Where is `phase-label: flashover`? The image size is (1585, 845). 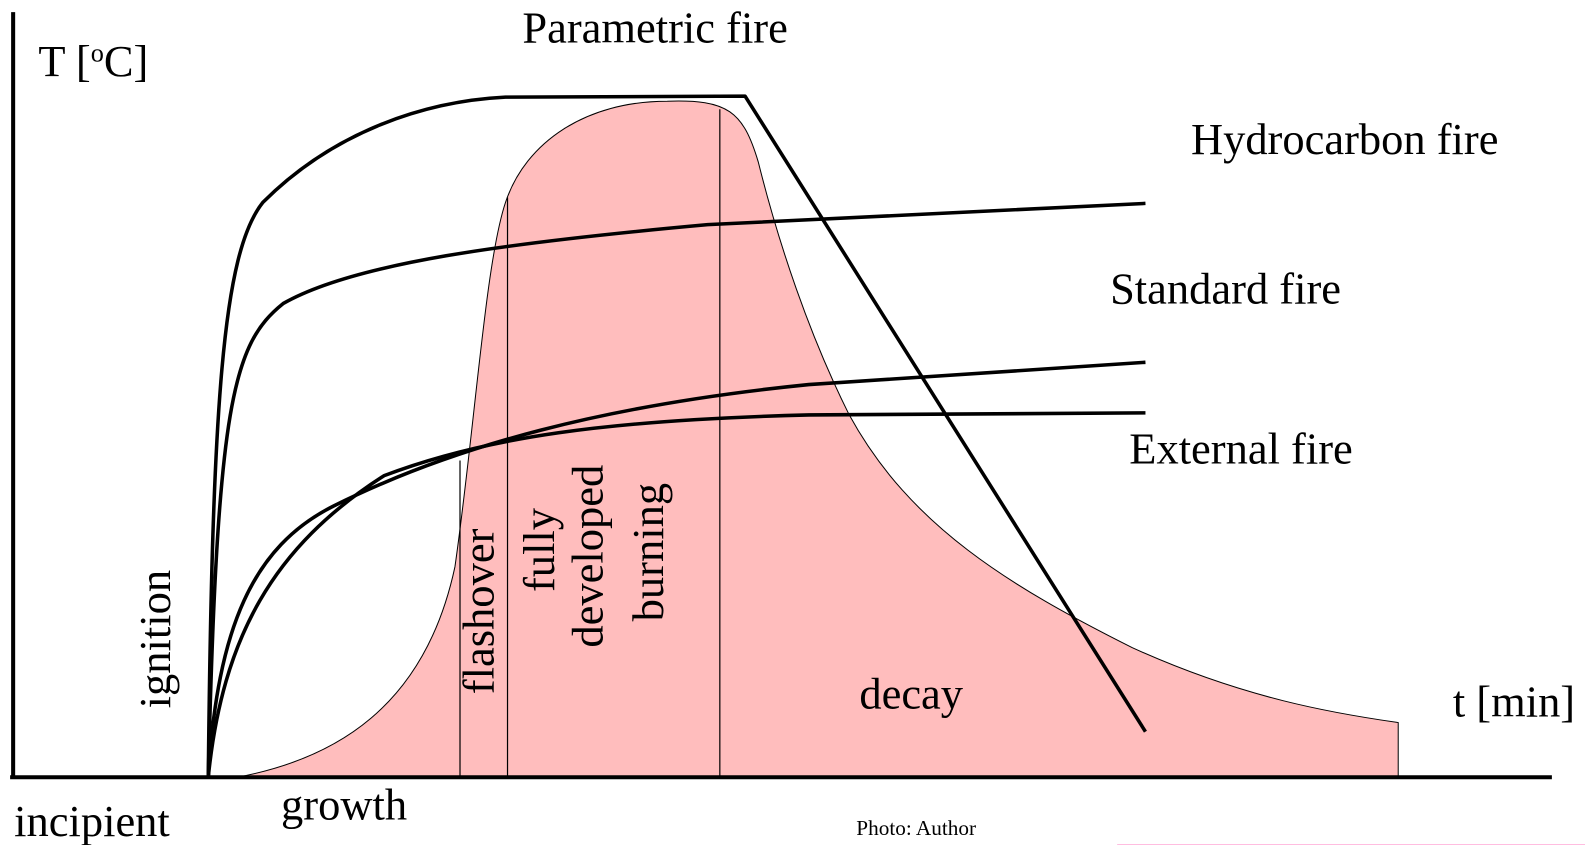
phase-label: flashover is located at coordinates (478, 611).